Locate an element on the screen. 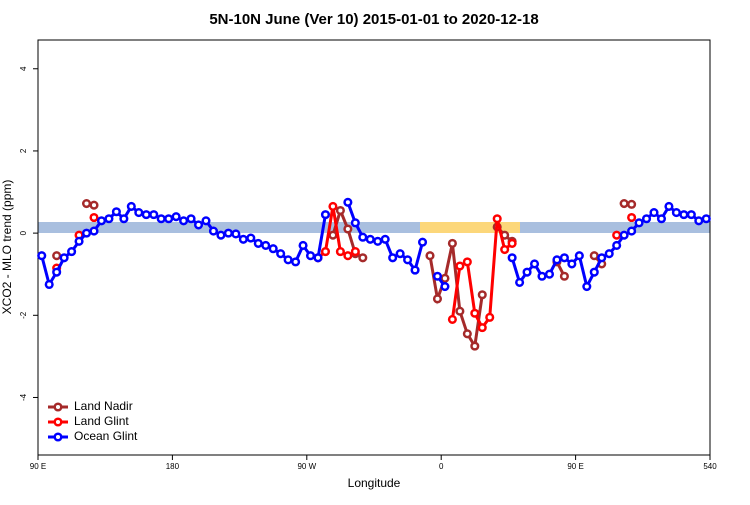 Image resolution: width=750 pixels, height=505 pixels. map-land is located at coordinates (470, 227).